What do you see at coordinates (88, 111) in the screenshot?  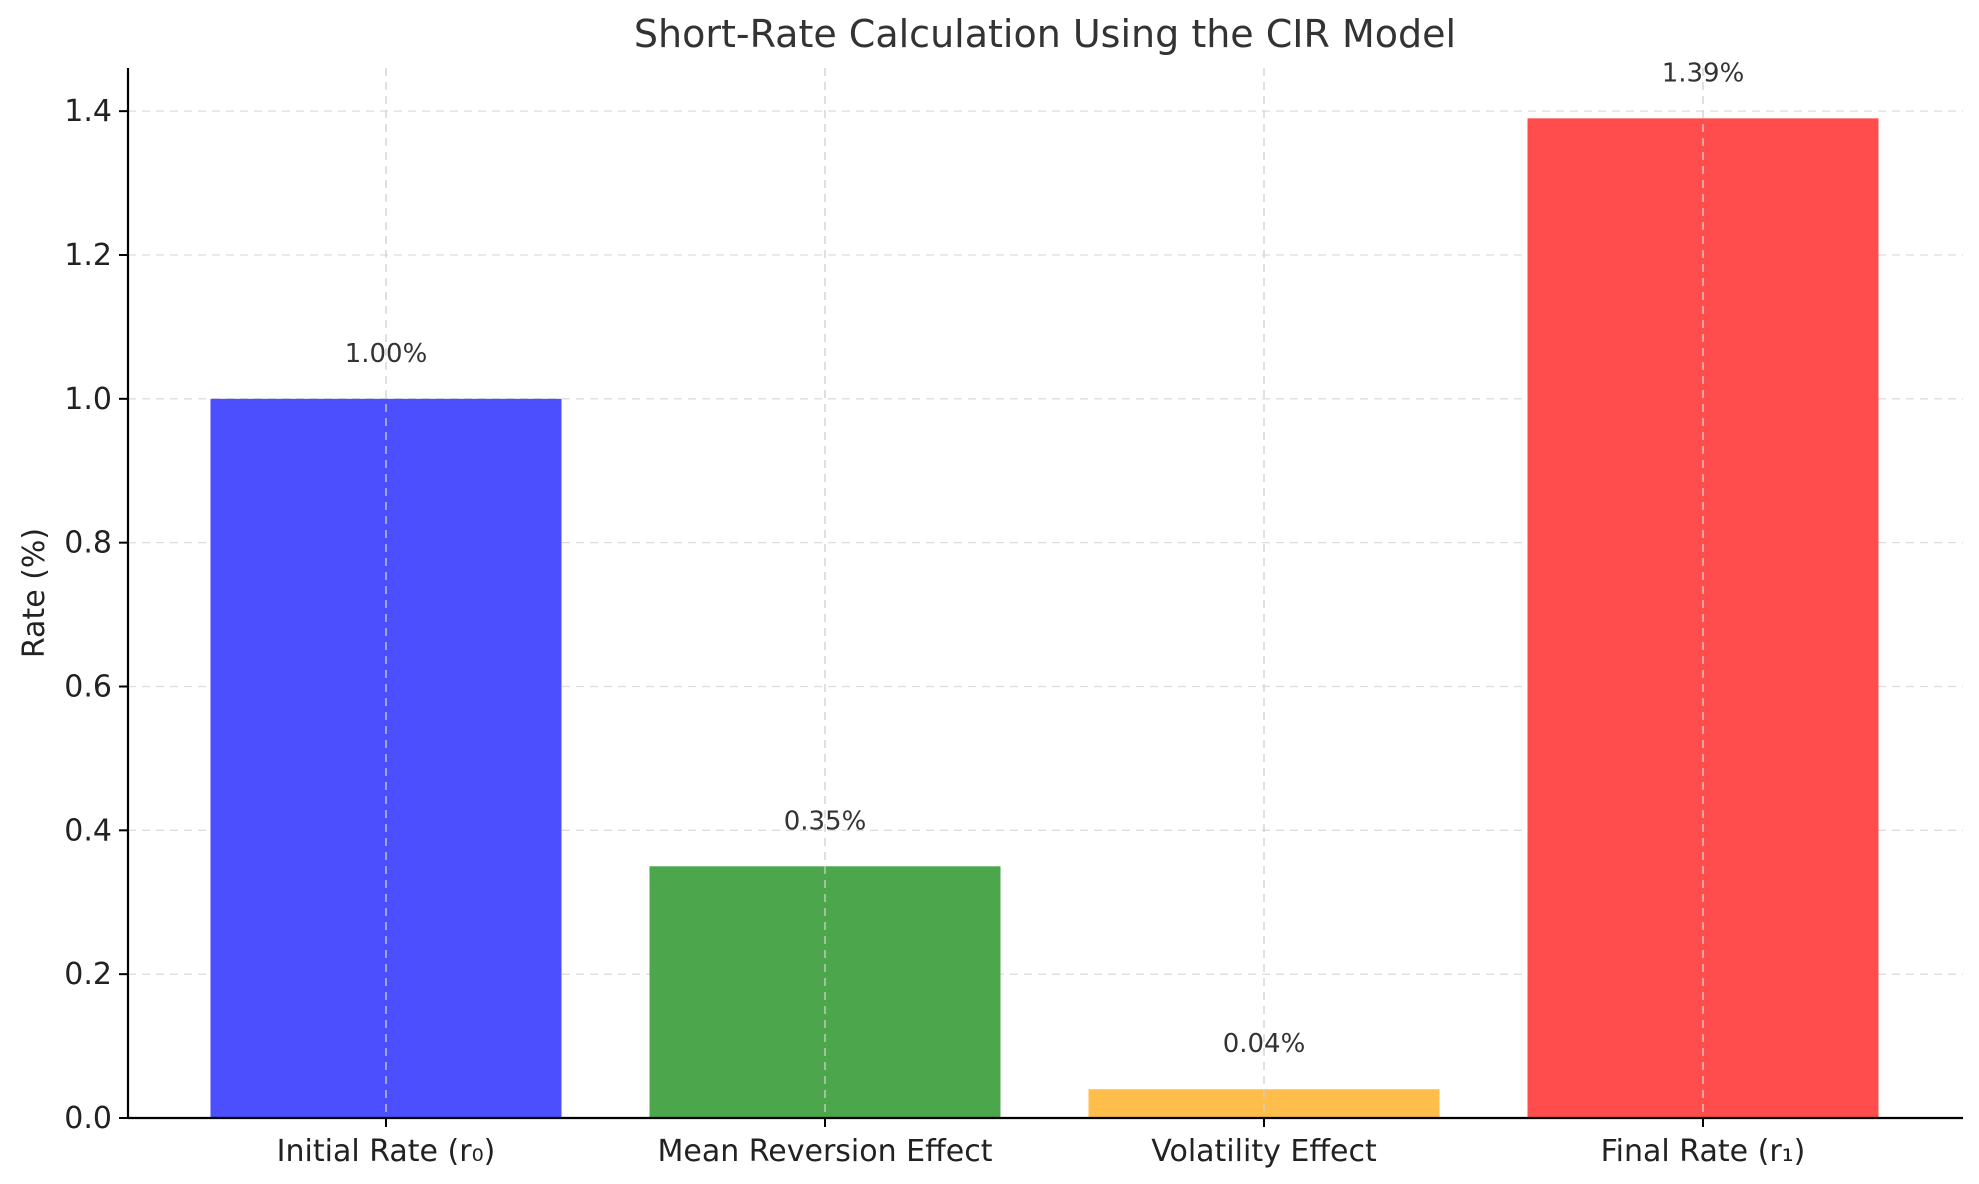 I see `y-tick-label: 1.4` at bounding box center [88, 111].